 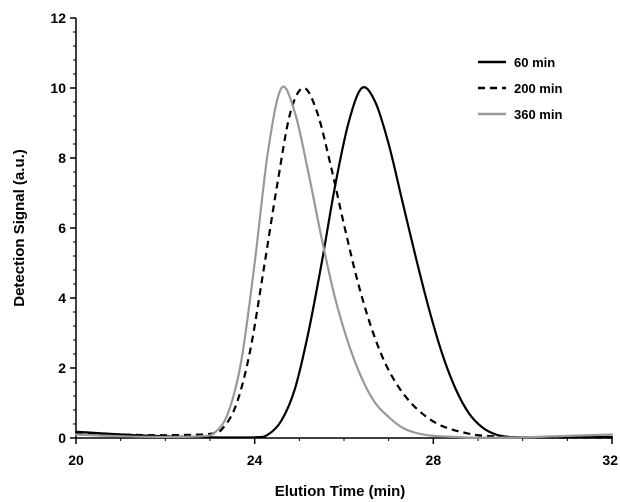 What do you see at coordinates (340, 491) in the screenshot?
I see `x-axis-title: Elution Time (min)` at bounding box center [340, 491].